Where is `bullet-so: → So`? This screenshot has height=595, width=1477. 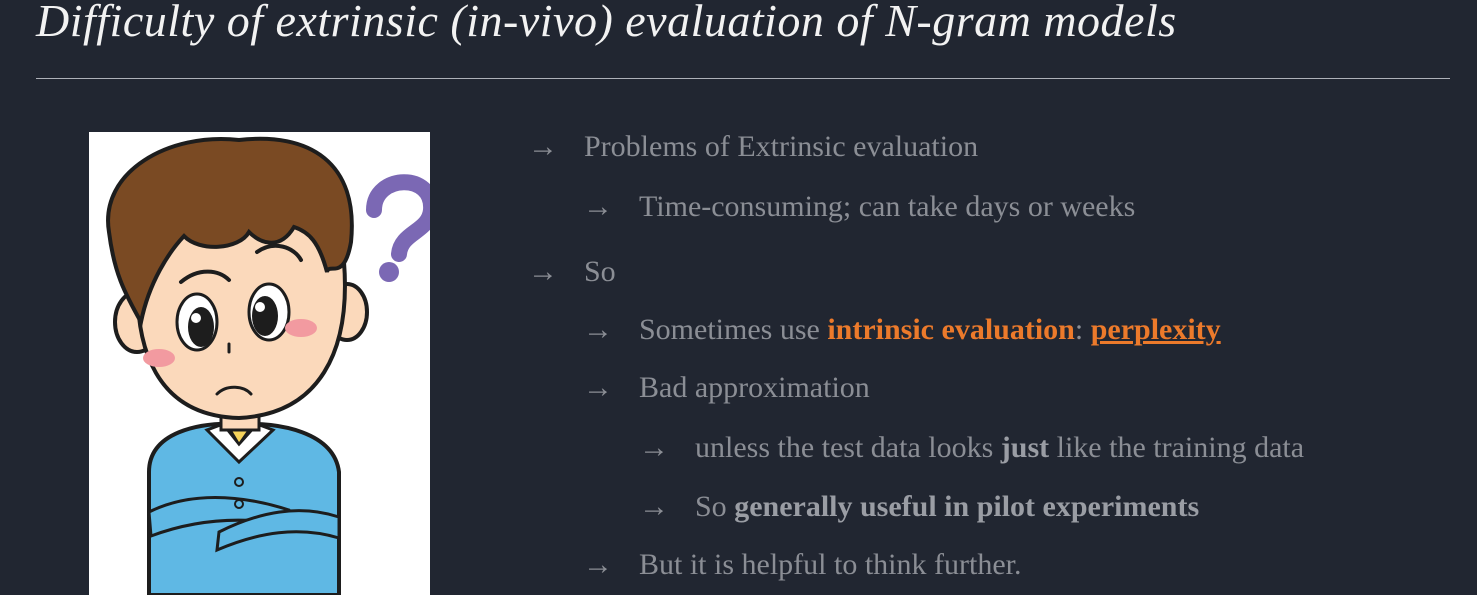
bullet-so: → So is located at coordinates (572, 271).